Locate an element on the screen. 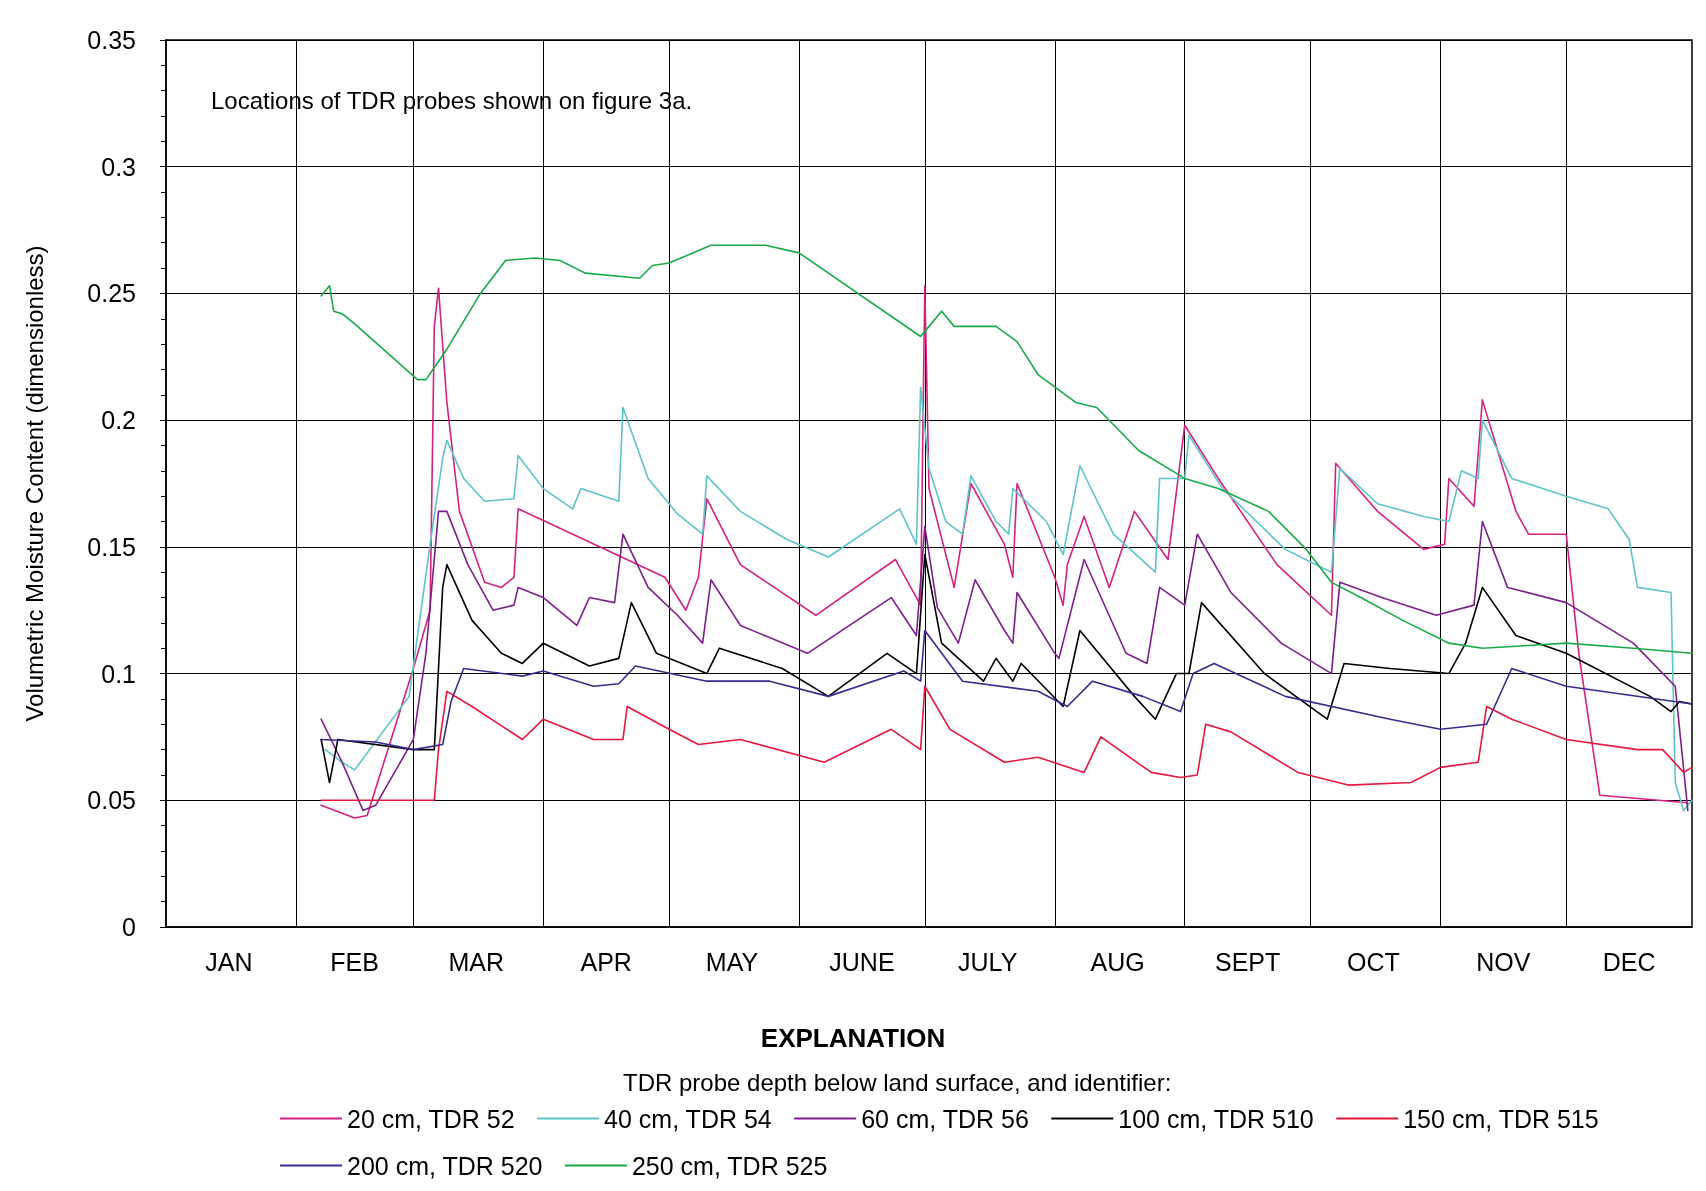 This screenshot has height=1191, width=1706. x-tick-label: OCT is located at coordinates (1373, 961).